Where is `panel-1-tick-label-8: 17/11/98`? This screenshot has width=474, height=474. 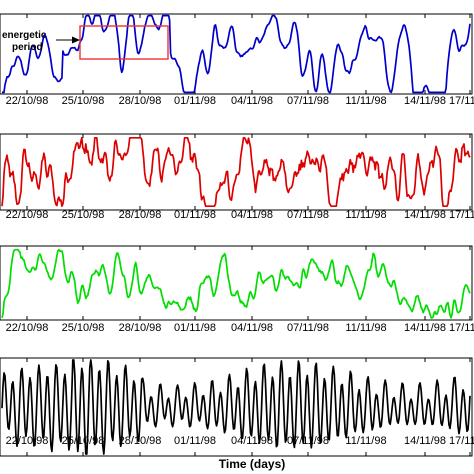
panel-1-tick-label-8: 17/11/98 is located at coordinates (461, 101).